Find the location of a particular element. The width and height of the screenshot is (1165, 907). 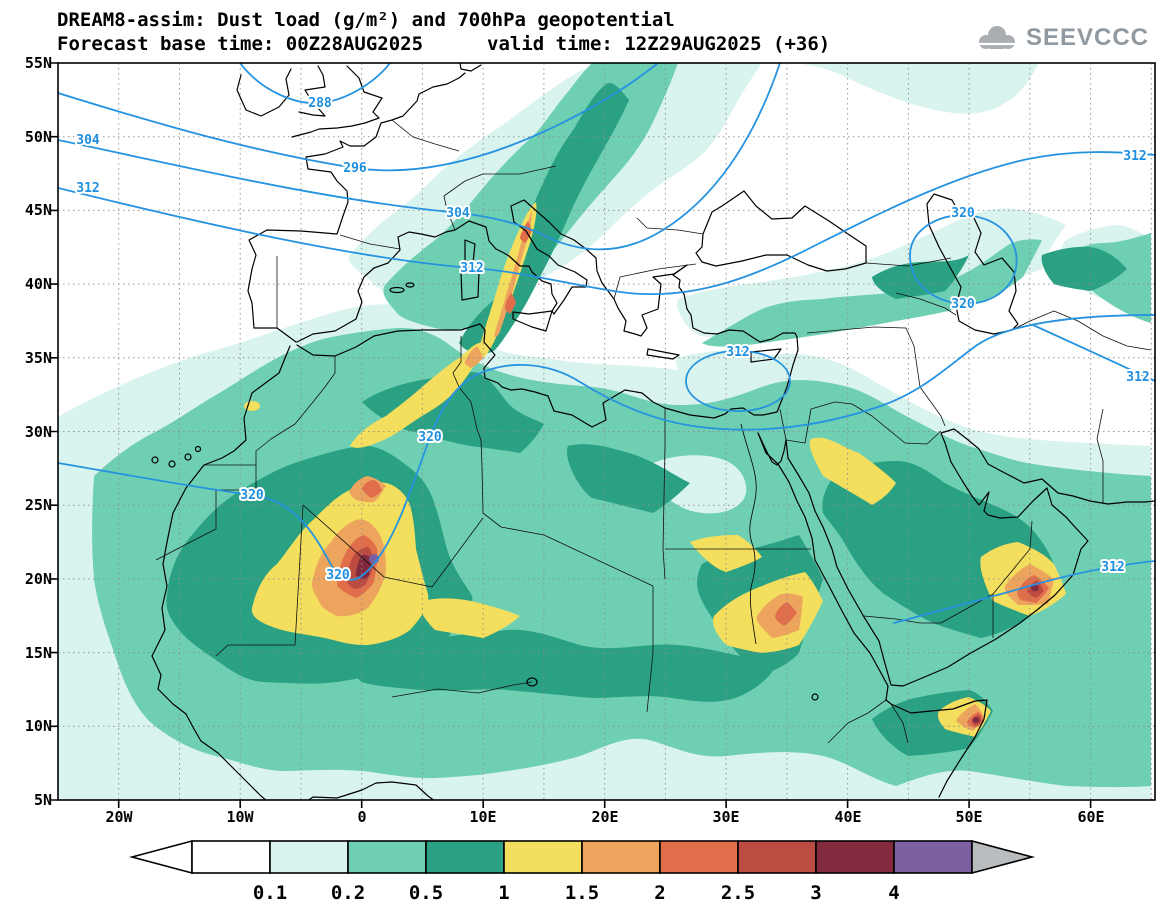

contour-312-right-mid is located at coordinates (1093, 353).